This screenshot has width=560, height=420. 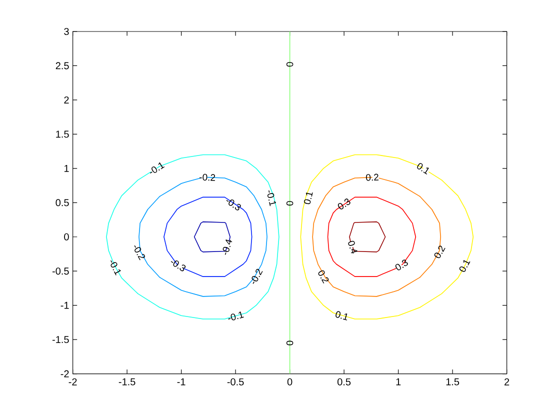 I want to click on x-tick-label: 1.5, so click(x=453, y=382).